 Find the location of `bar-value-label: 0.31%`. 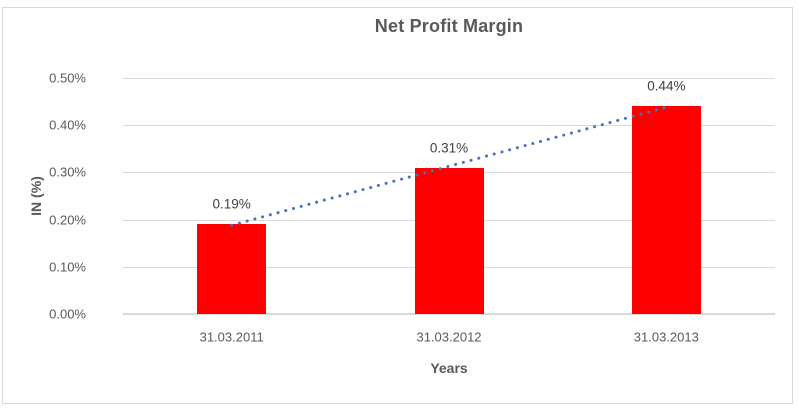

bar-value-label: 0.31% is located at coordinates (449, 148).